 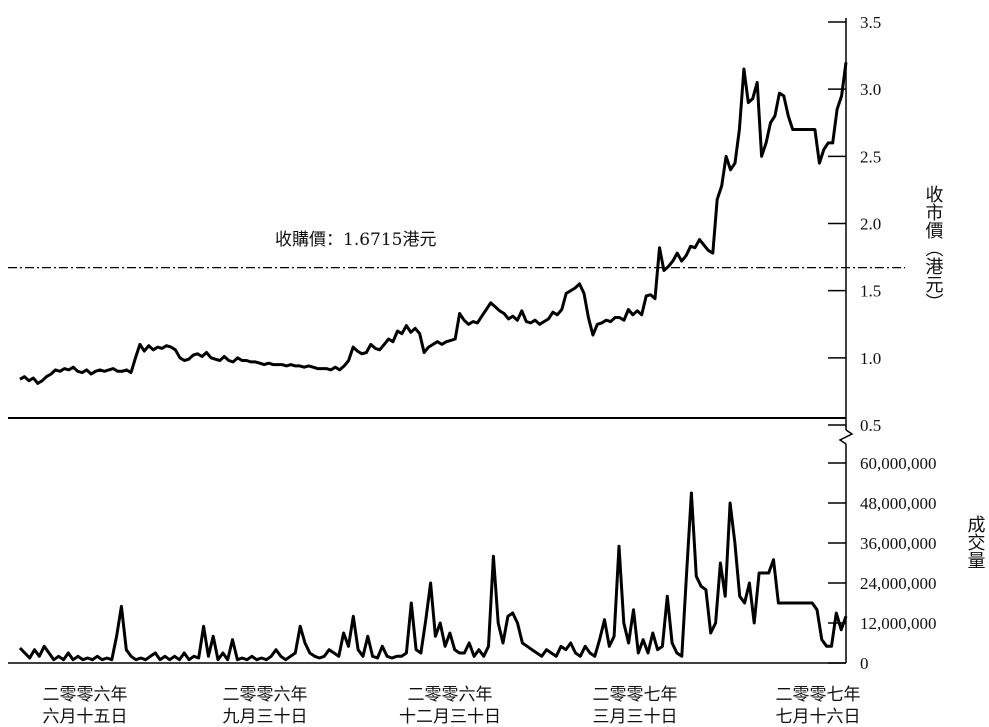 What do you see at coordinates (898, 583) in the screenshot?
I see `volume-tick-label: 24,000,000` at bounding box center [898, 583].